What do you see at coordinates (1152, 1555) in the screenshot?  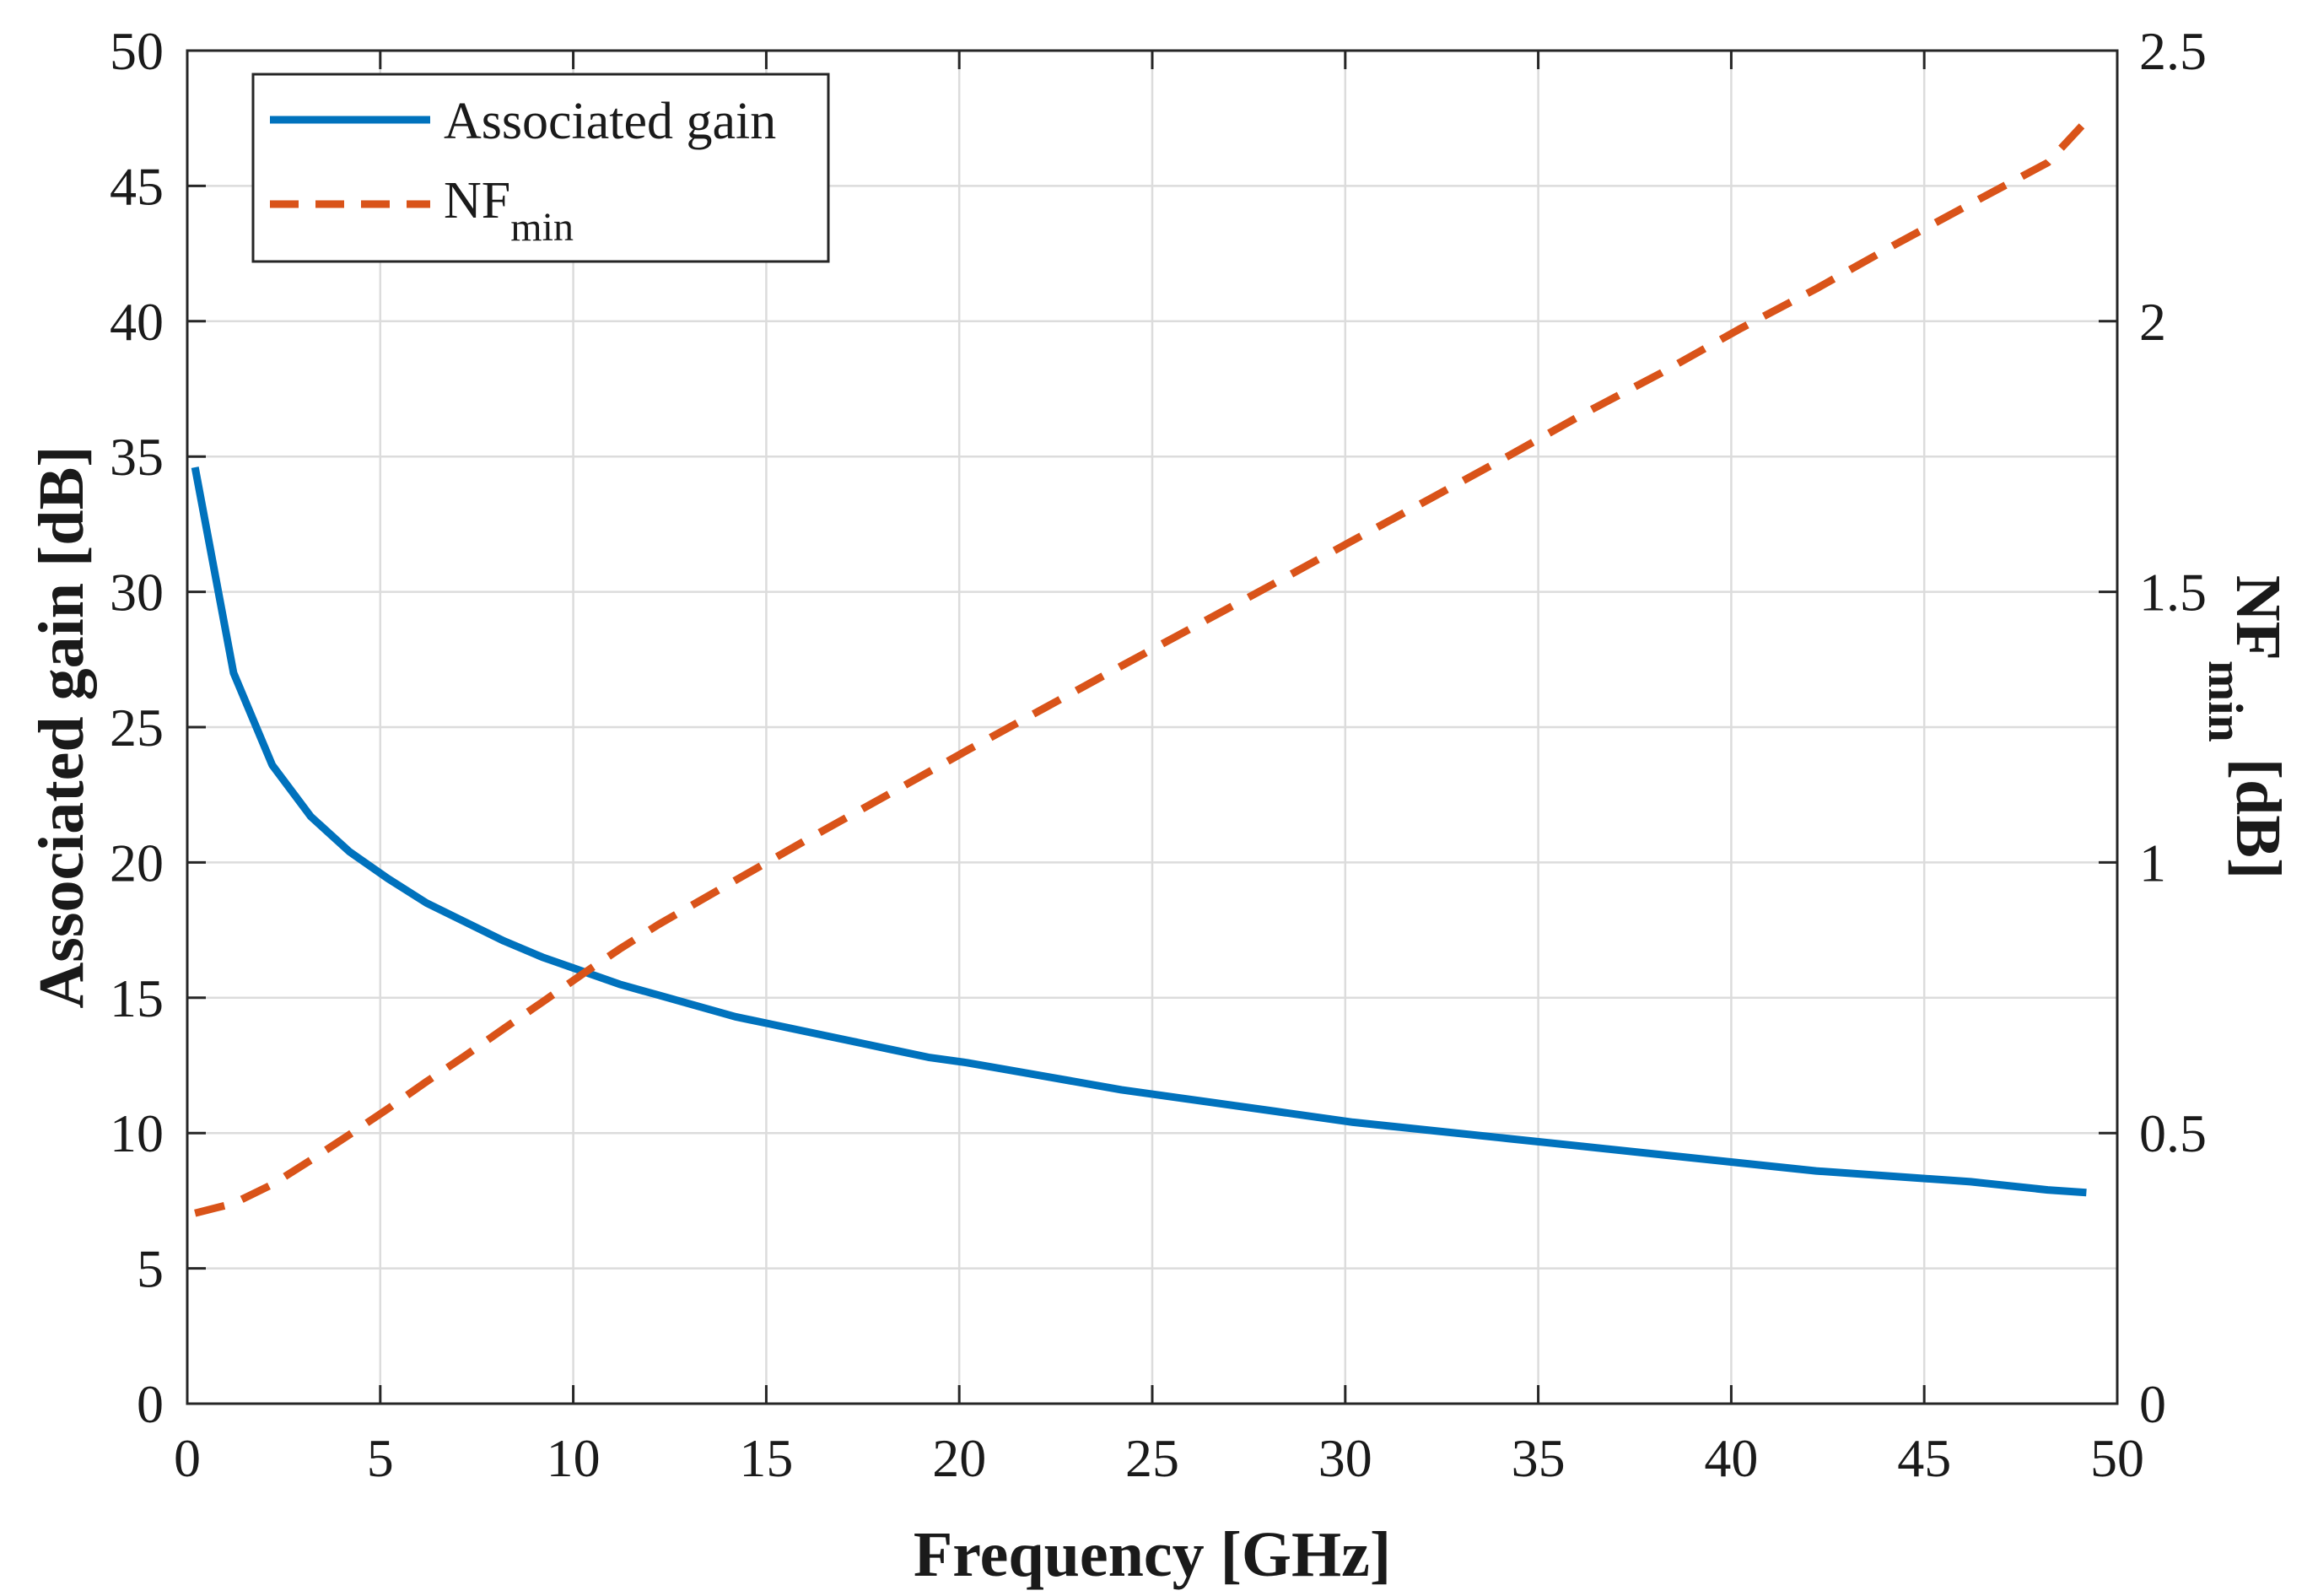 I see `x-axis-title: Frequency [GHz]` at bounding box center [1152, 1555].